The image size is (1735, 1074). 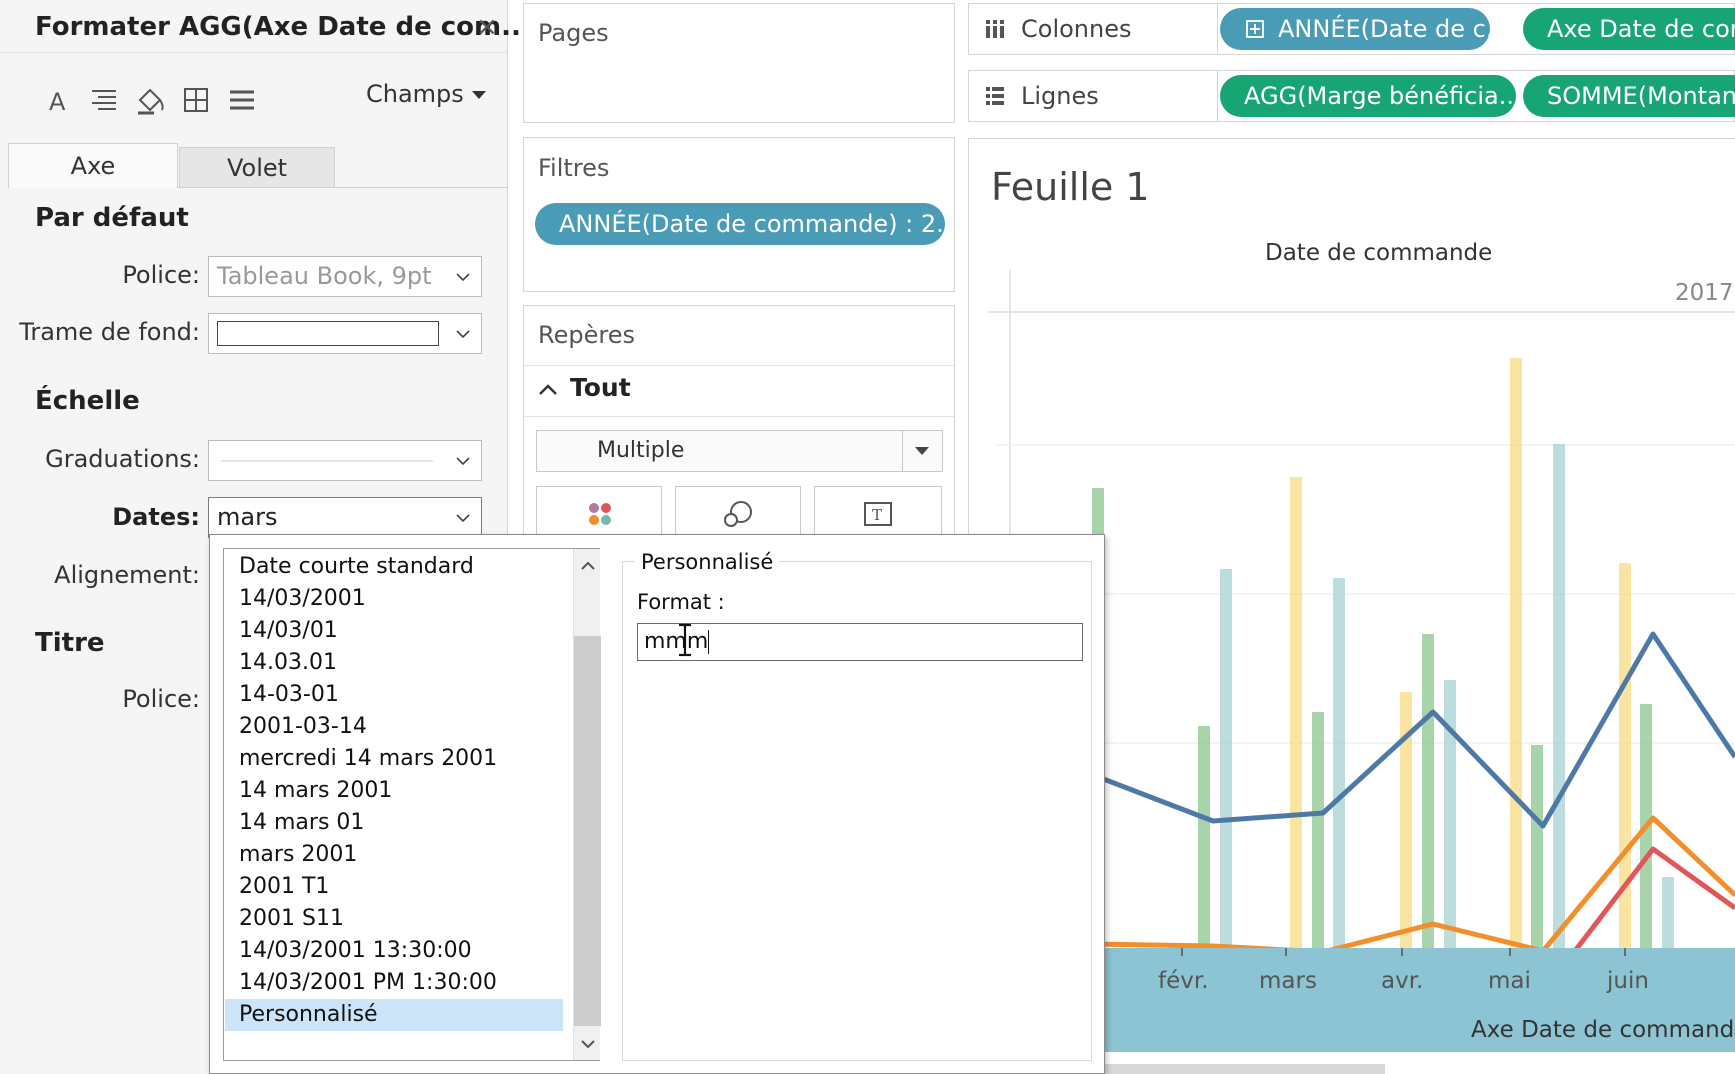 I want to click on sheet-title: Feuille 1, so click(x=1070, y=187).